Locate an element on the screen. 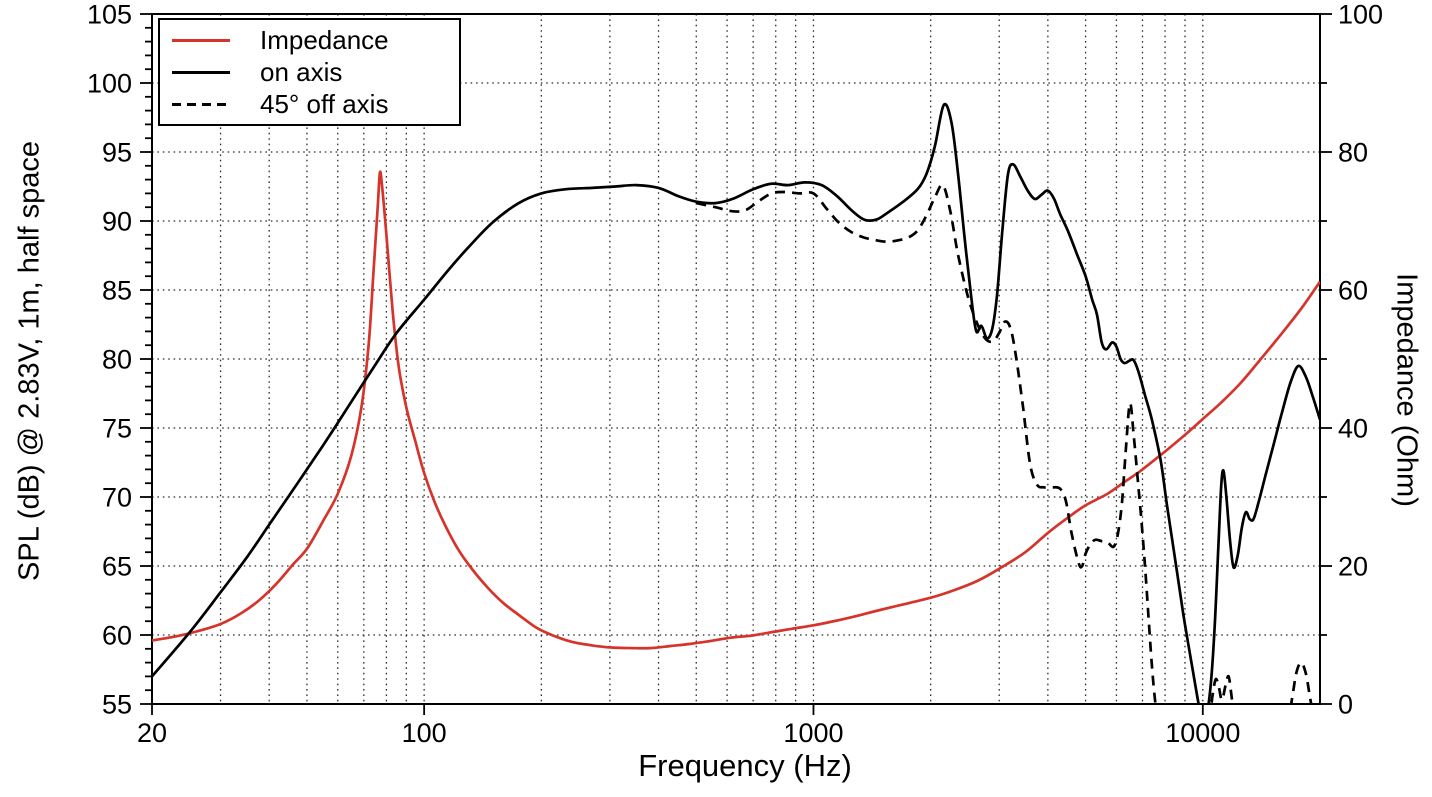 Image resolution: width=1432 pixels, height=797 pixels. legend-item-on-axis: on axis is located at coordinates (309, 72).